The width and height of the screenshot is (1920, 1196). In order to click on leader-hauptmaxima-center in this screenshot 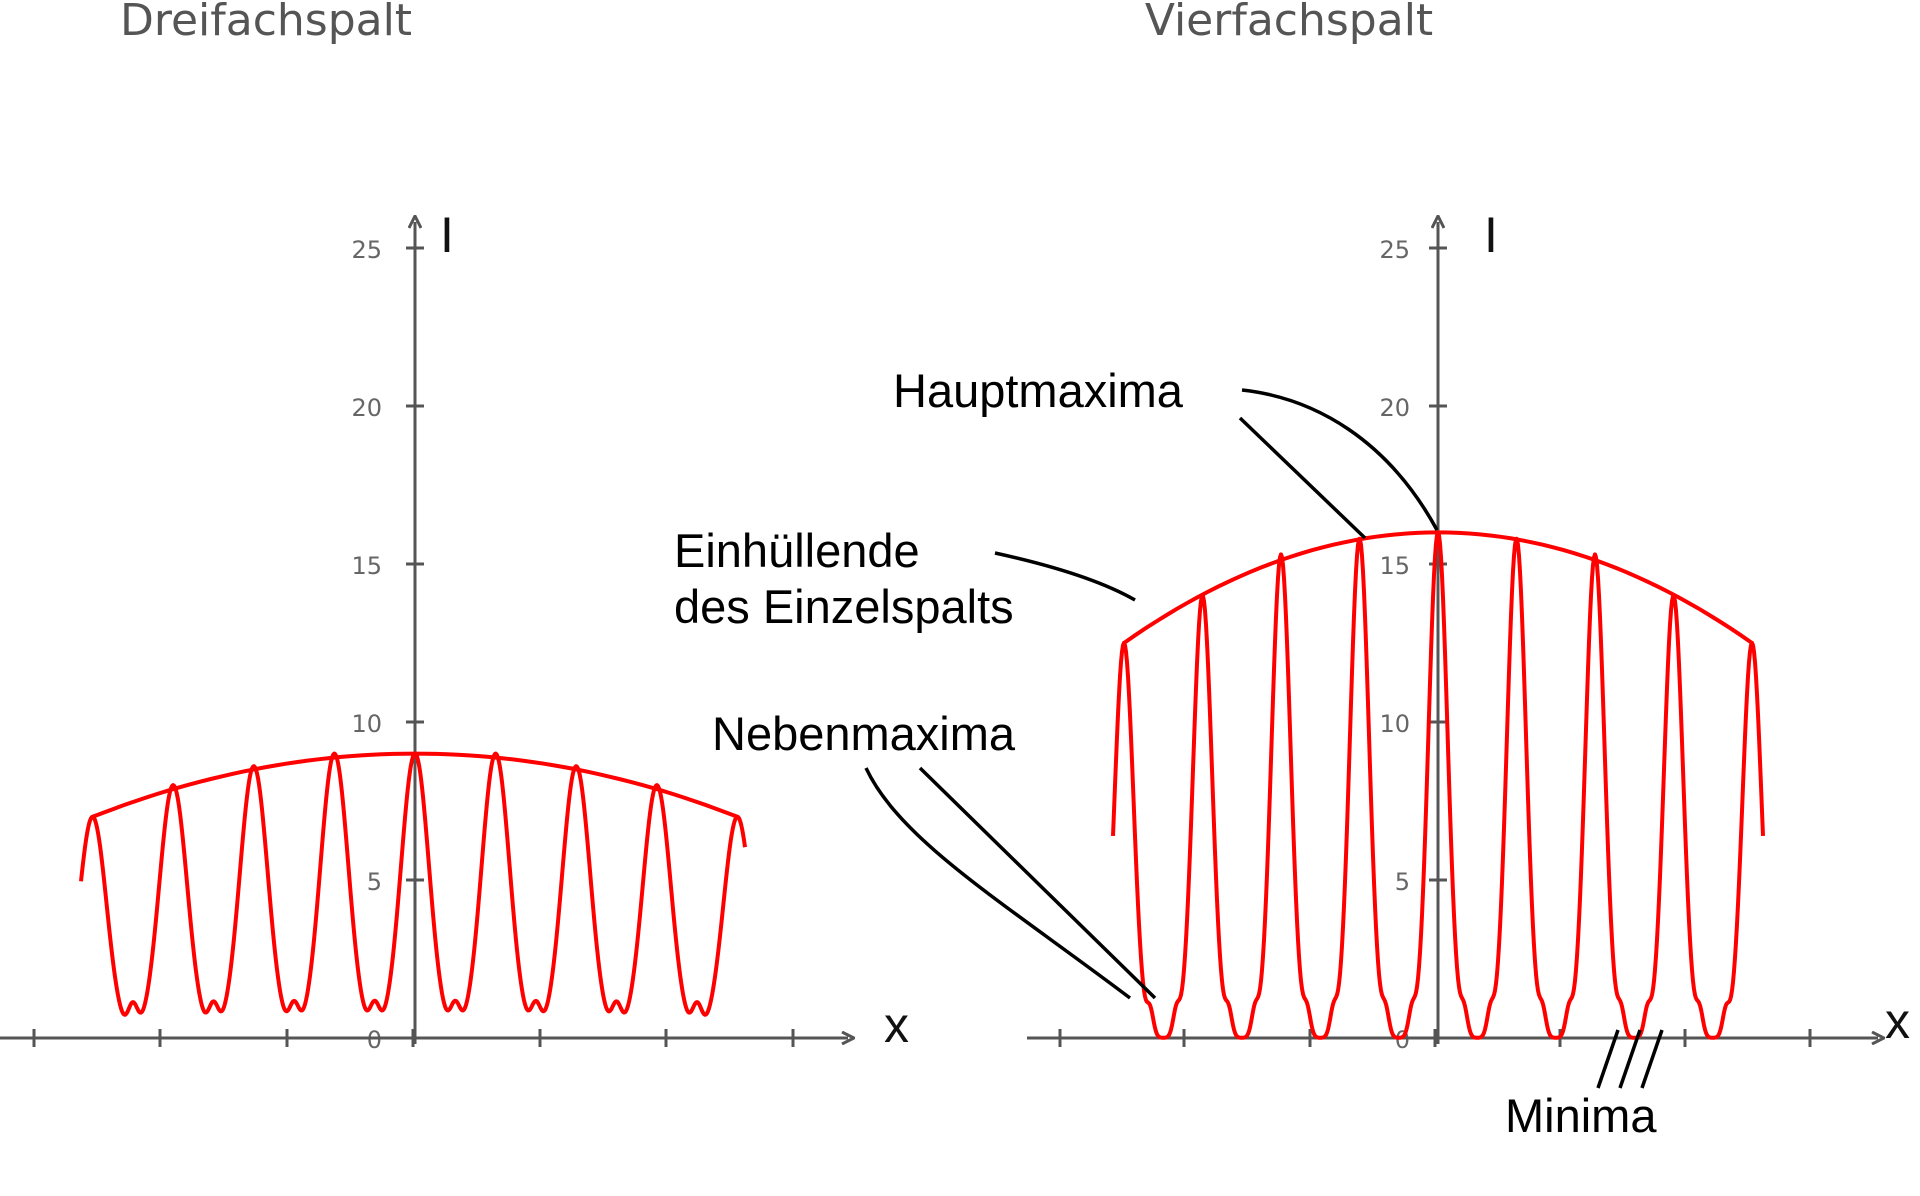, I will do `click(1340, 459)`.